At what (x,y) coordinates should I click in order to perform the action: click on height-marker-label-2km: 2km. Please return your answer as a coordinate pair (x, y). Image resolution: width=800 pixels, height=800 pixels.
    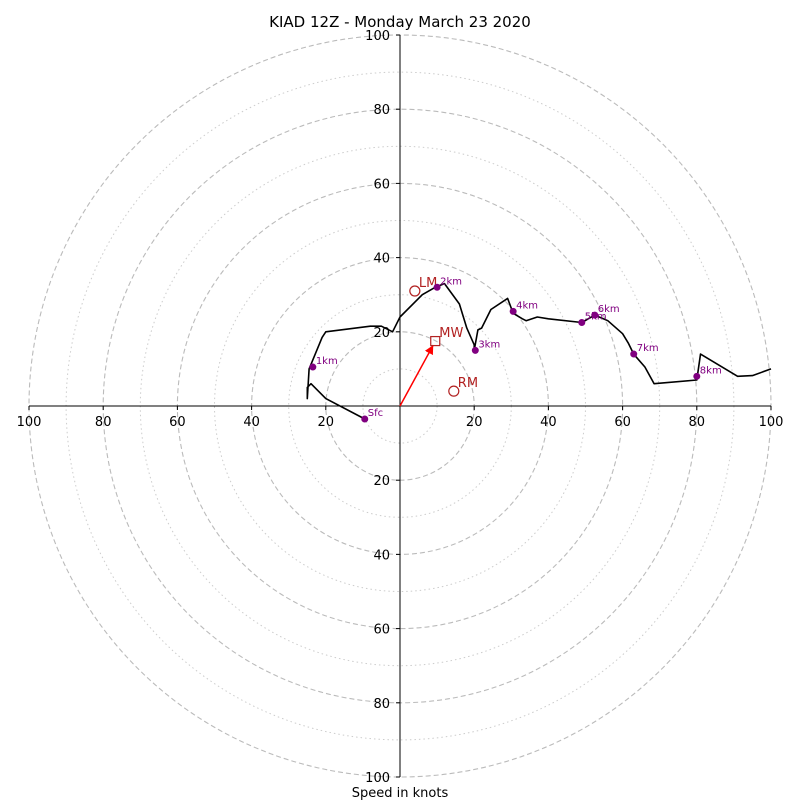
    Looking at the image, I should click on (451, 281).